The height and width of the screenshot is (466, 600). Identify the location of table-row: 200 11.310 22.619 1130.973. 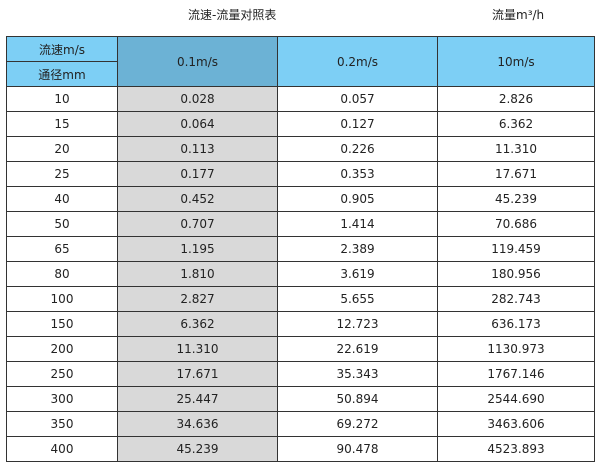
(300, 349).